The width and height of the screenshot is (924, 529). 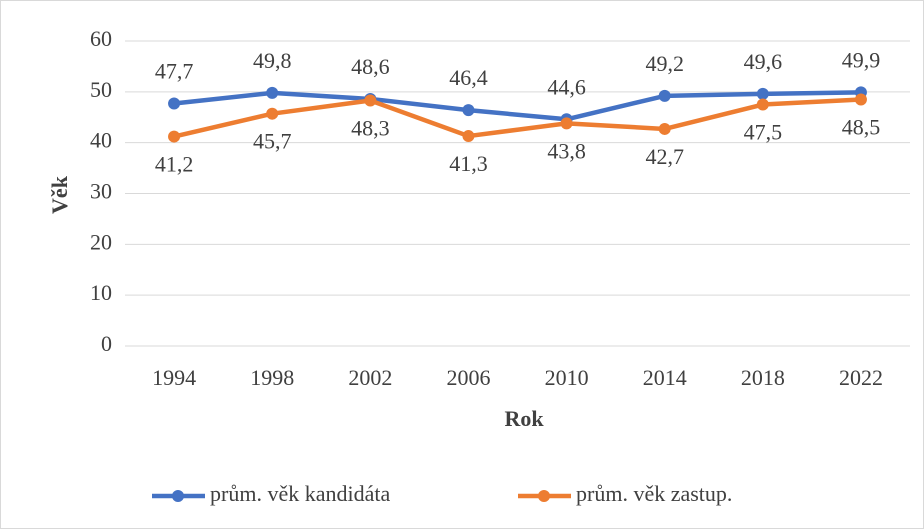 What do you see at coordinates (370, 66) in the screenshot?
I see `data-label: 48,6` at bounding box center [370, 66].